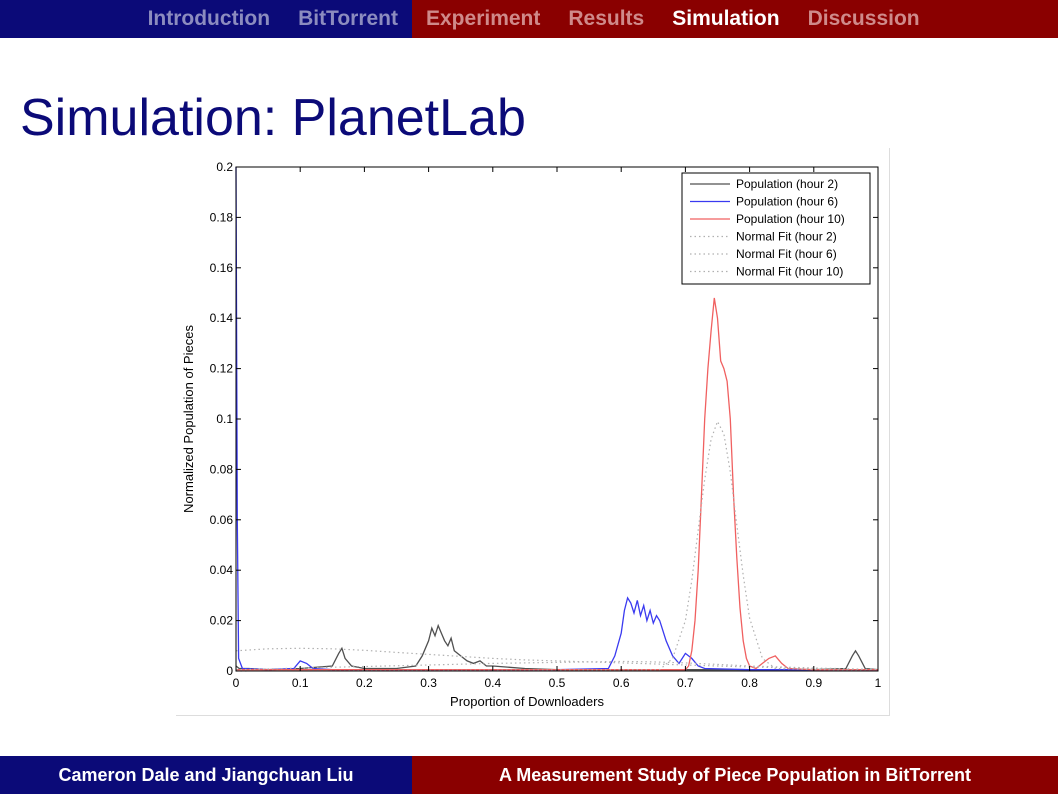 Image resolution: width=1058 pixels, height=794 pixels. What do you see at coordinates (786, 254) in the screenshot?
I see `legend-entry: Normal Fit (hour 6)` at bounding box center [786, 254].